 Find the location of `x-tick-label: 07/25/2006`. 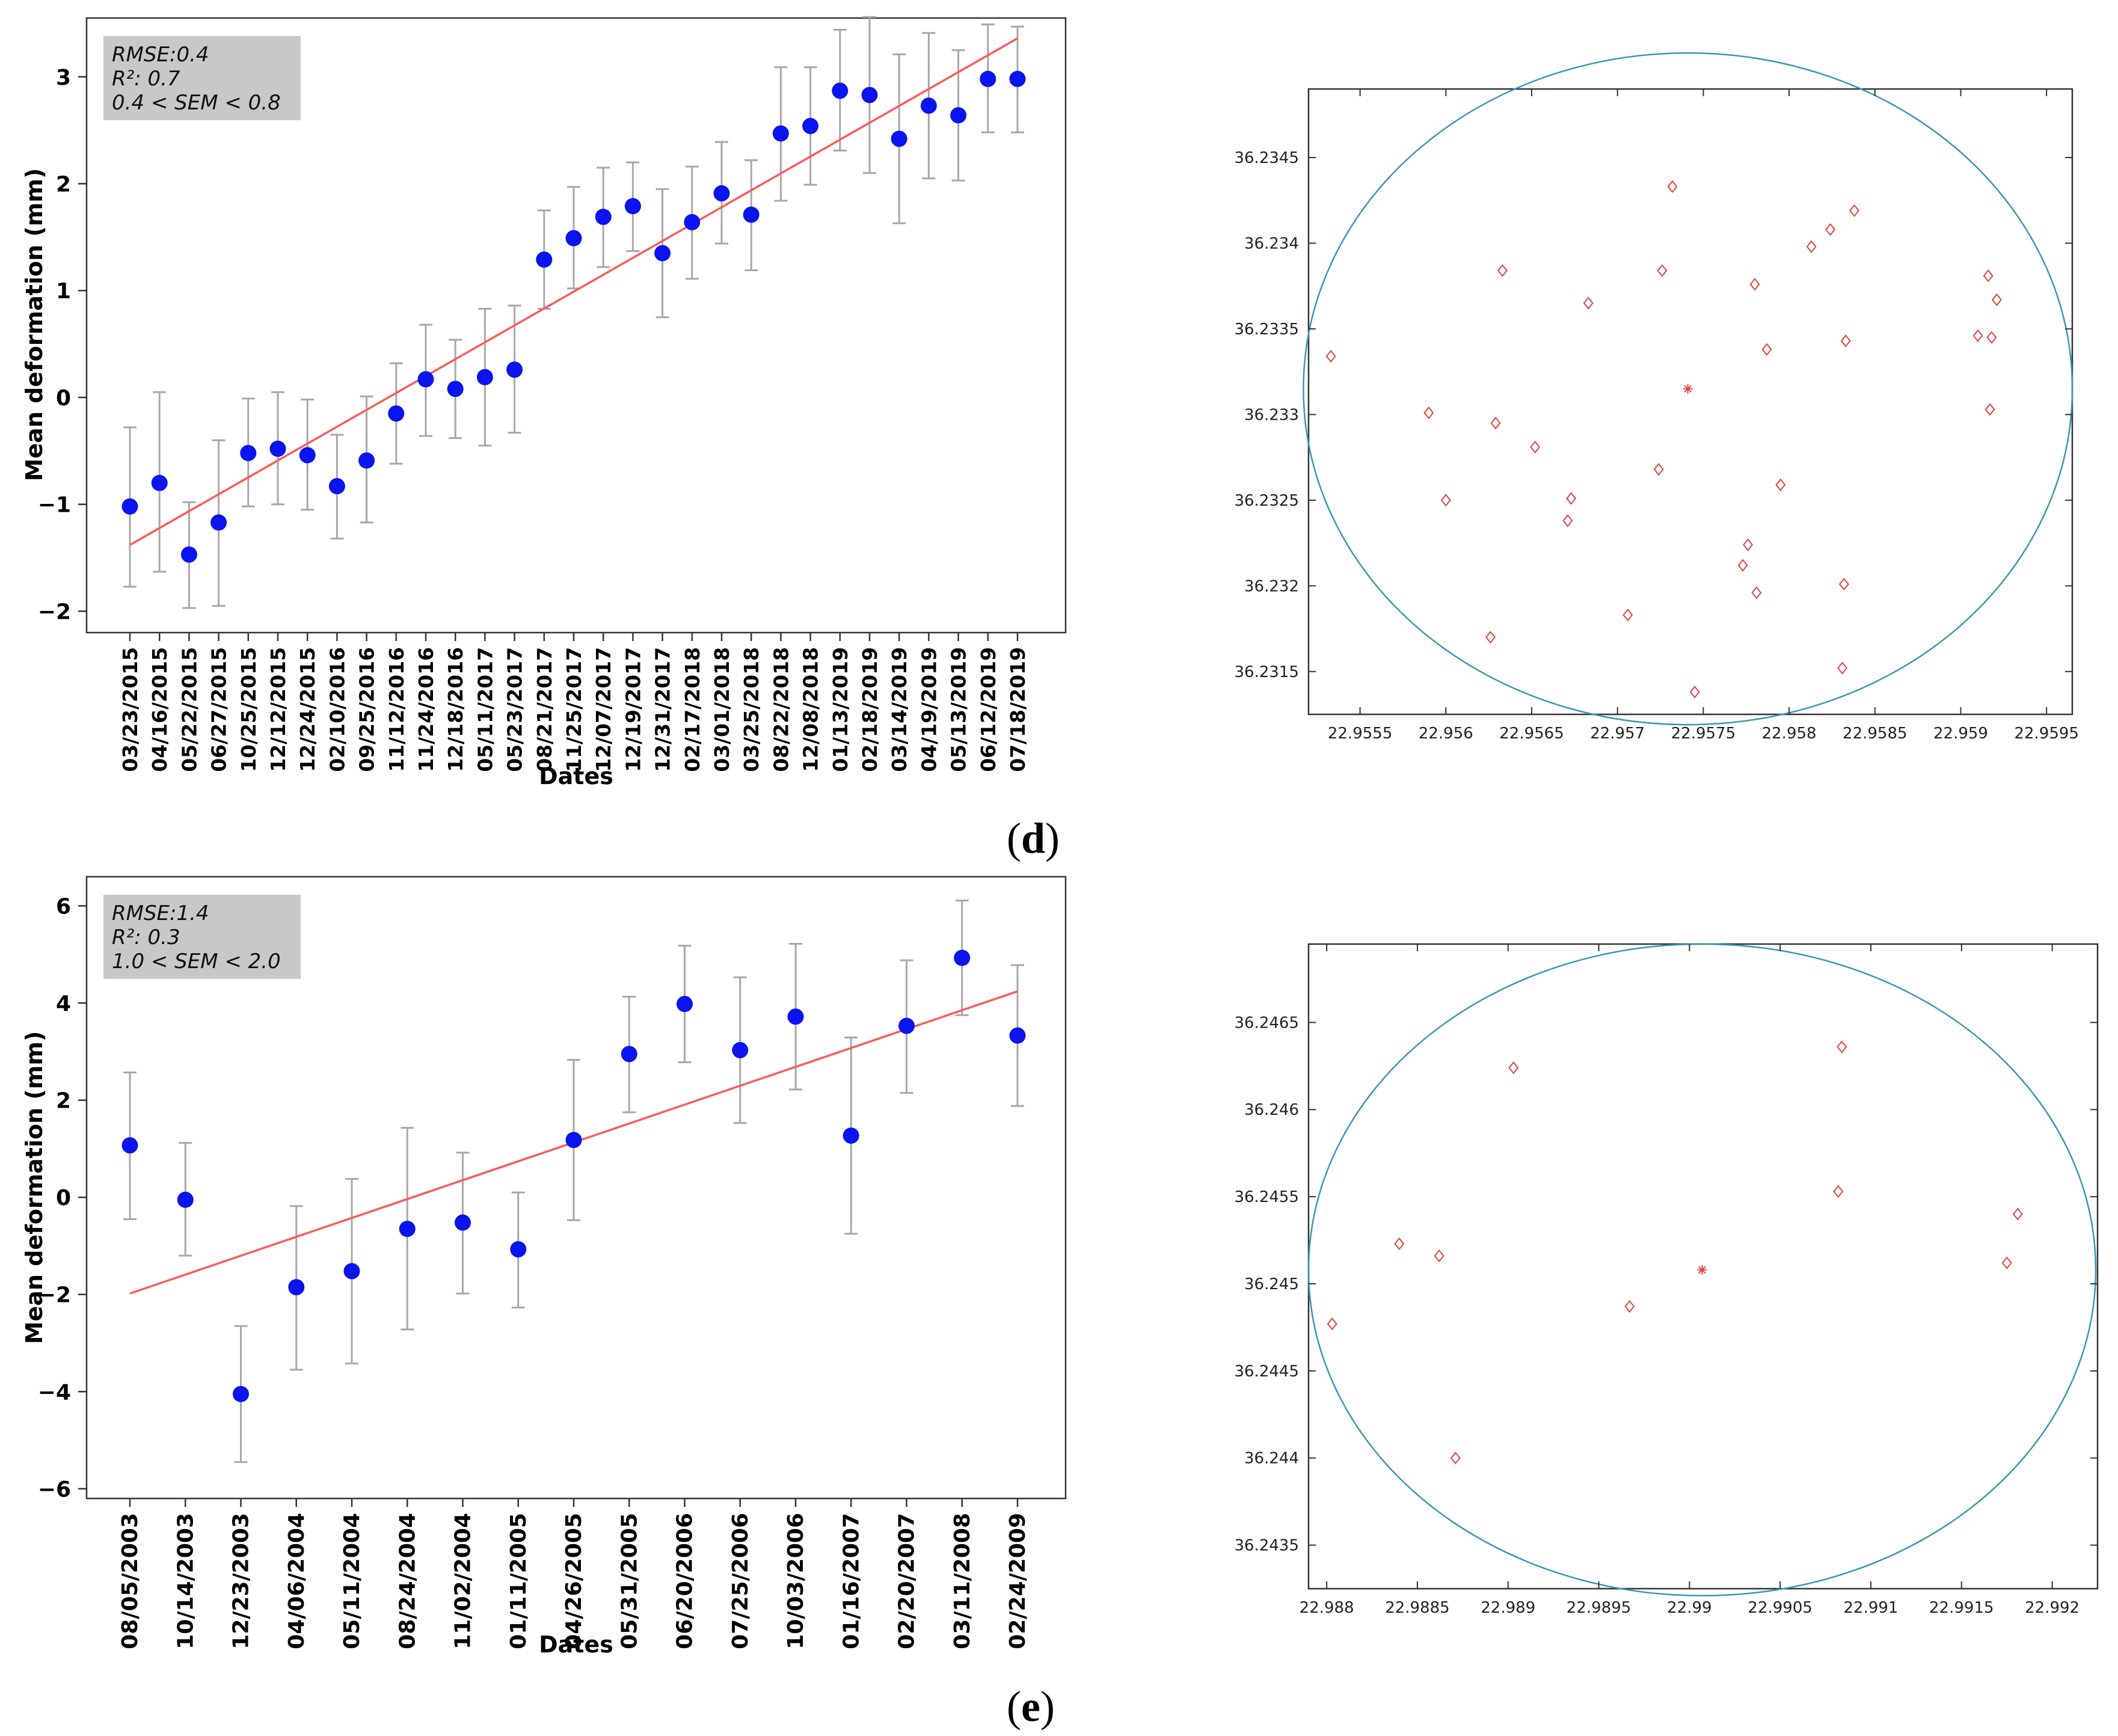

x-tick-label: 07/25/2006 is located at coordinates (740, 1581).